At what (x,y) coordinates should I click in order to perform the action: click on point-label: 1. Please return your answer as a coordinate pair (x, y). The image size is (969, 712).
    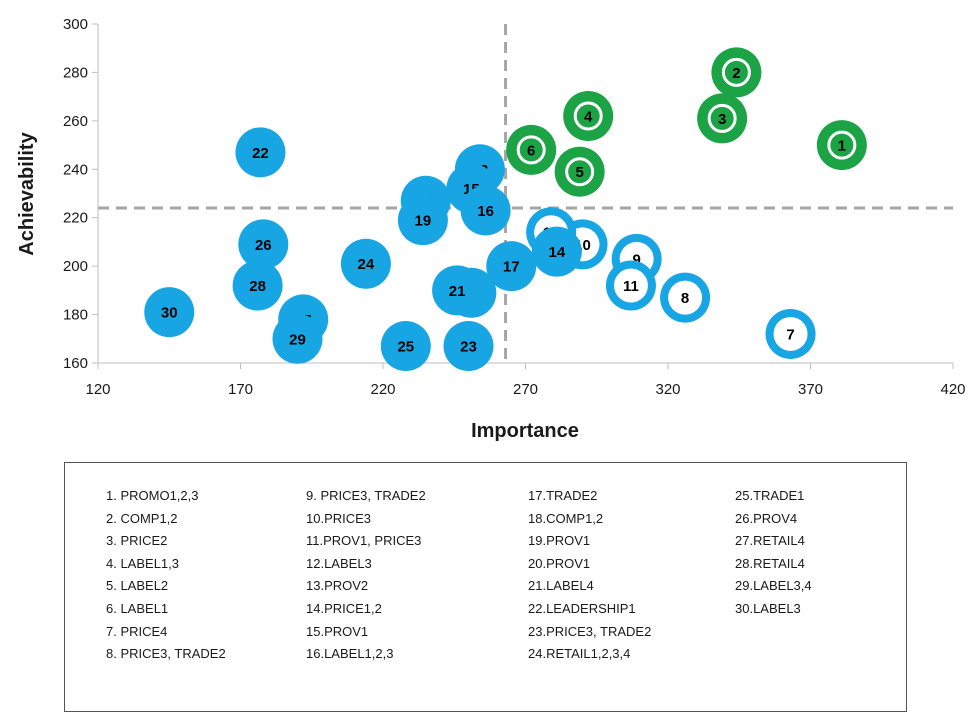
    Looking at the image, I should click on (842, 146).